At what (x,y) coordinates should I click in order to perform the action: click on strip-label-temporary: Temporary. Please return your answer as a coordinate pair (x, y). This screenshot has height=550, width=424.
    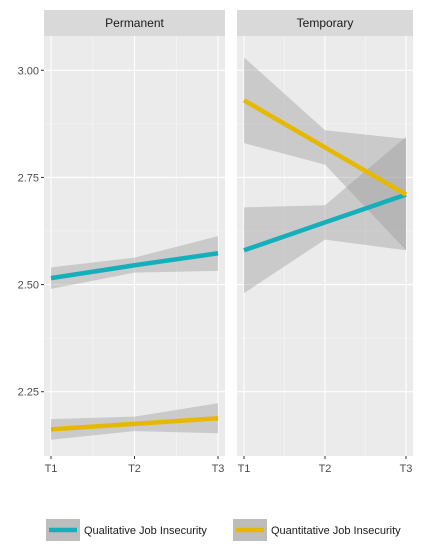
    Looking at the image, I should click on (325, 23).